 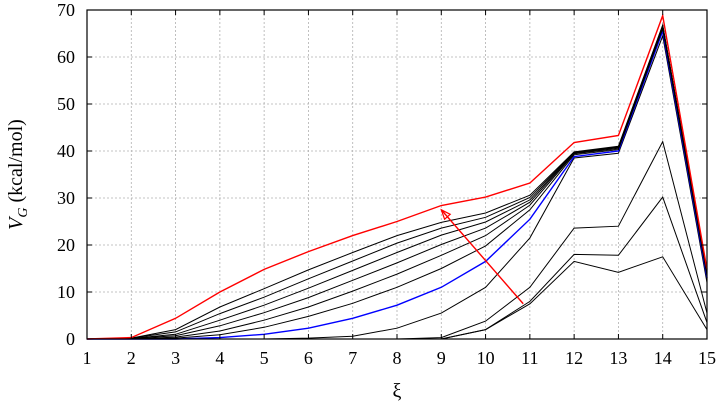 I want to click on x-tick-label: 5, so click(x=264, y=358).